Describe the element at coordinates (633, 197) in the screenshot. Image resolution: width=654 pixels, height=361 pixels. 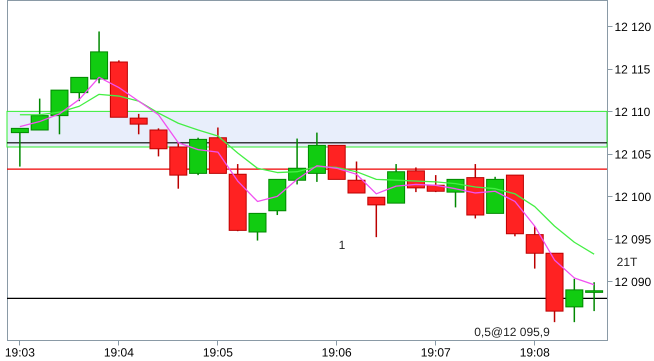
I see `y-tick-label: 12 100` at that location.